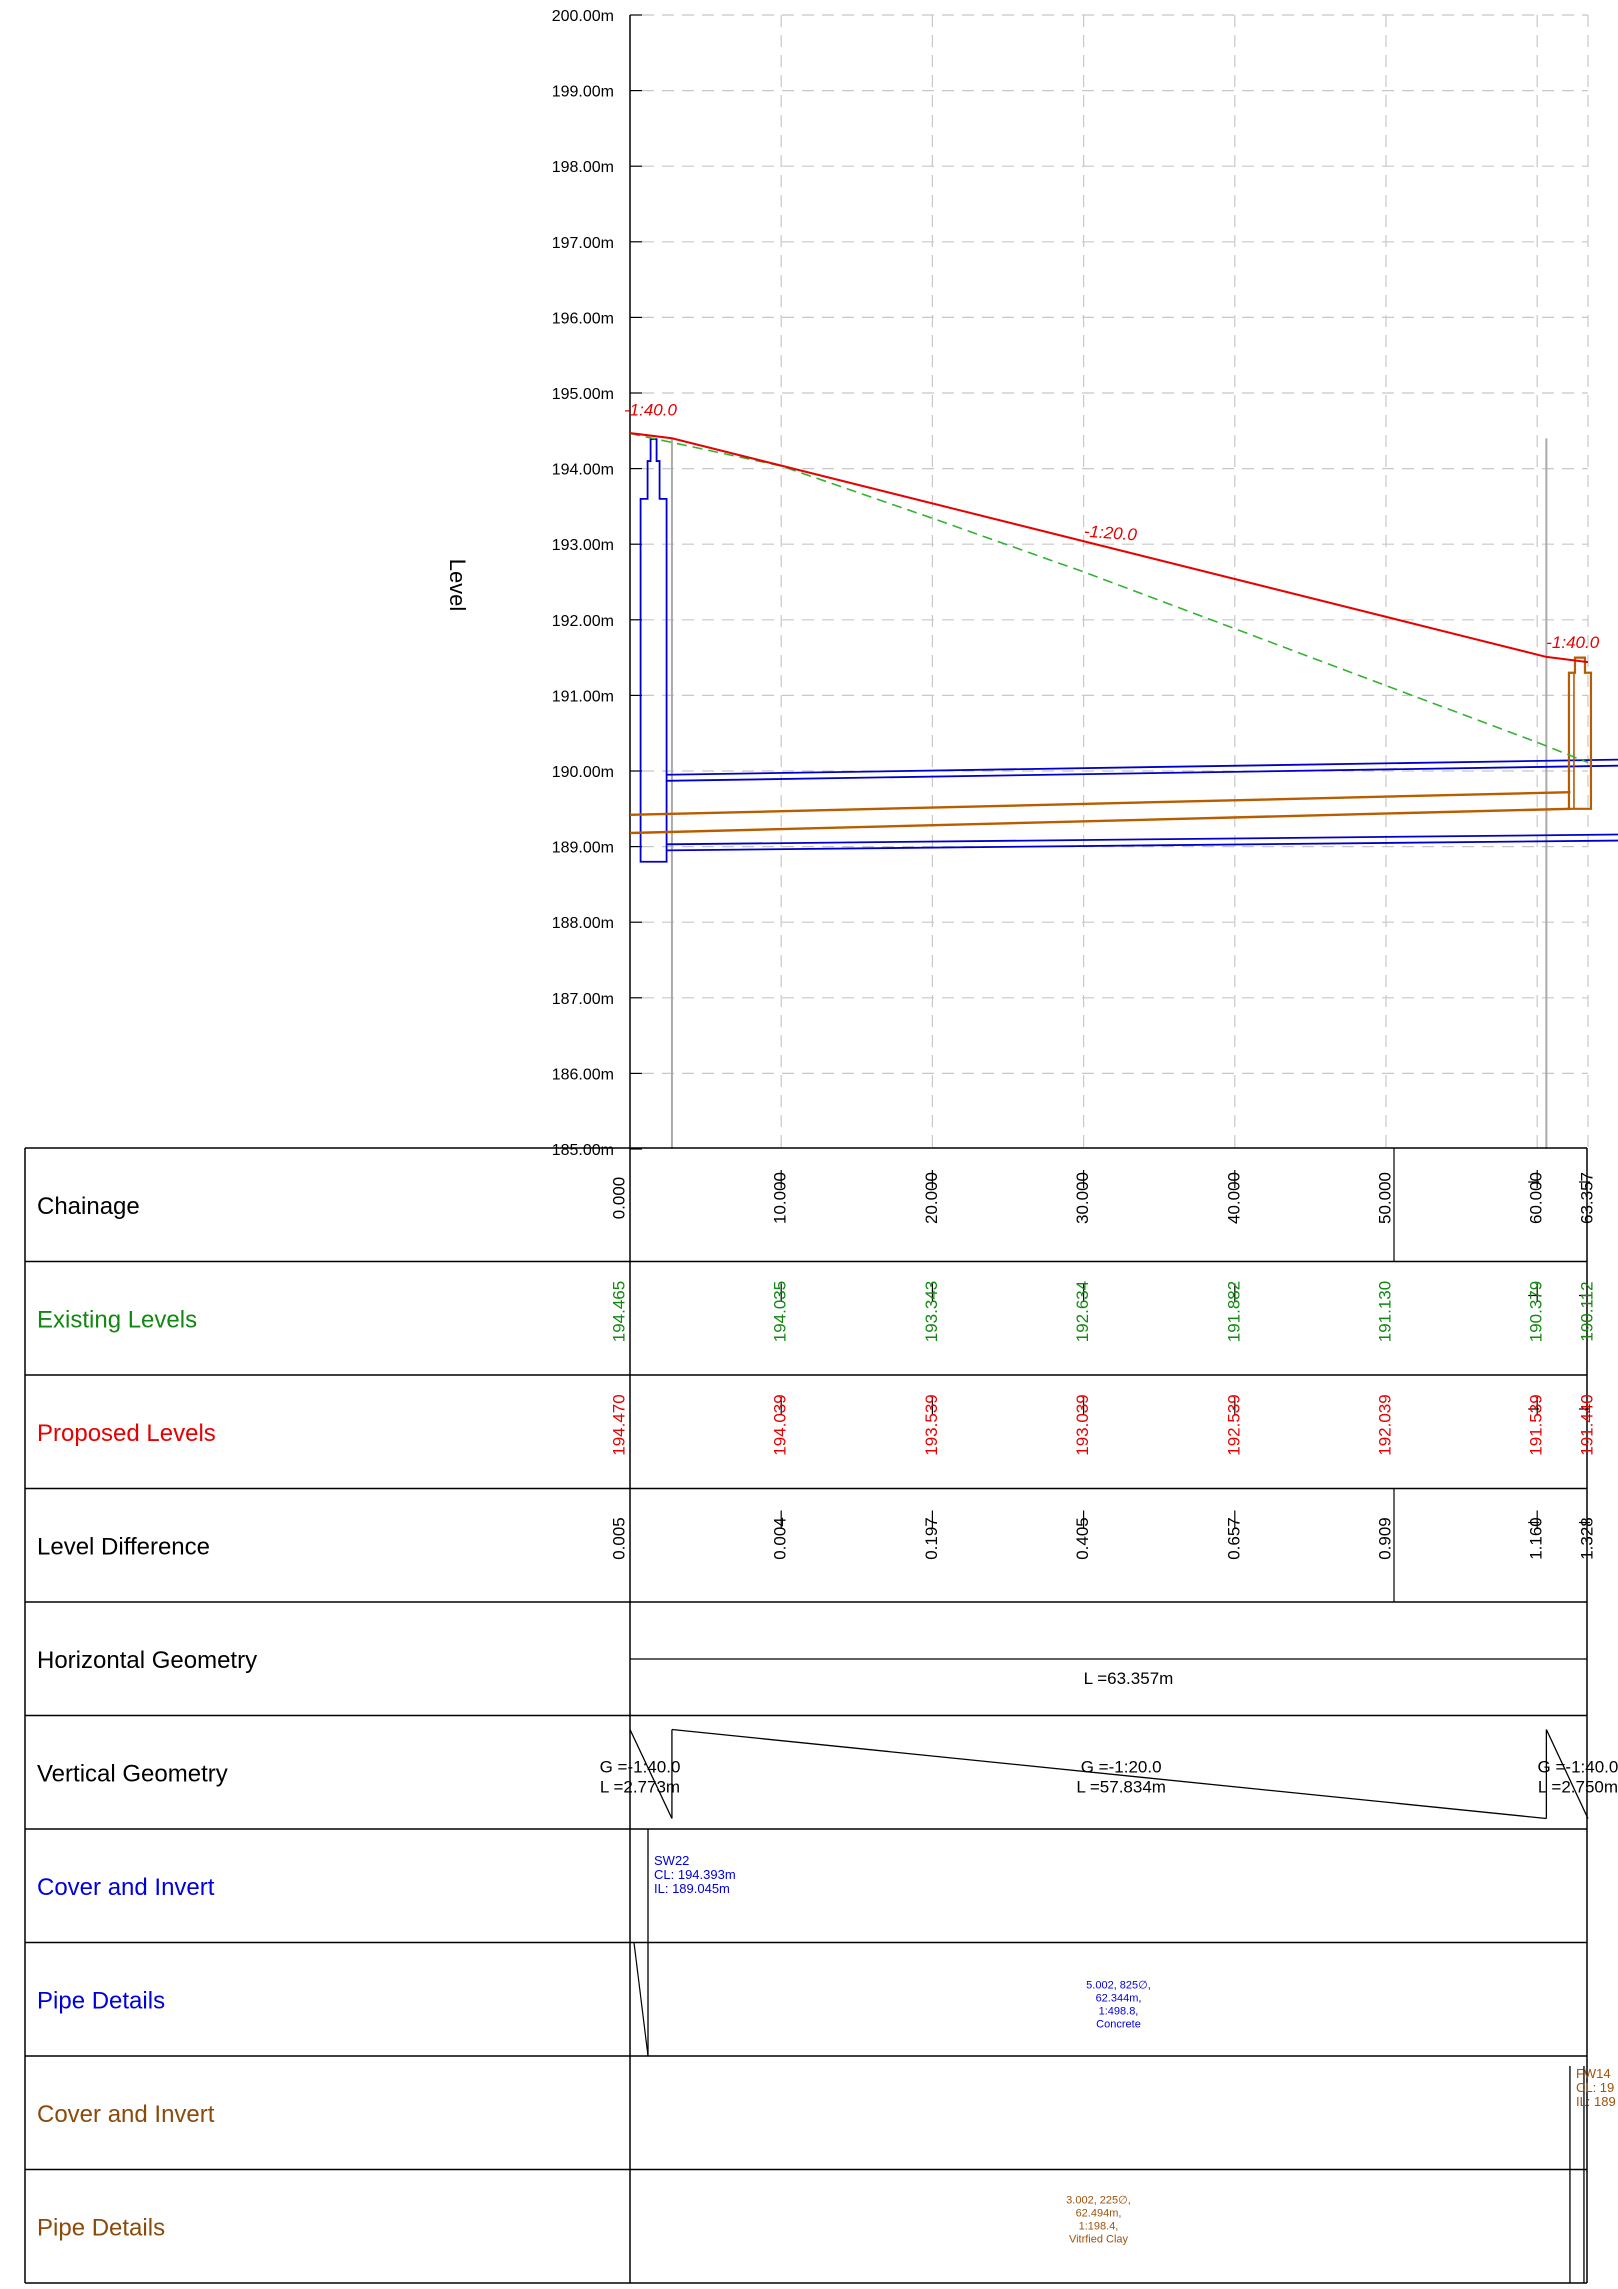  What do you see at coordinates (1109, 548) in the screenshot?
I see `proposed-design-line` at bounding box center [1109, 548].